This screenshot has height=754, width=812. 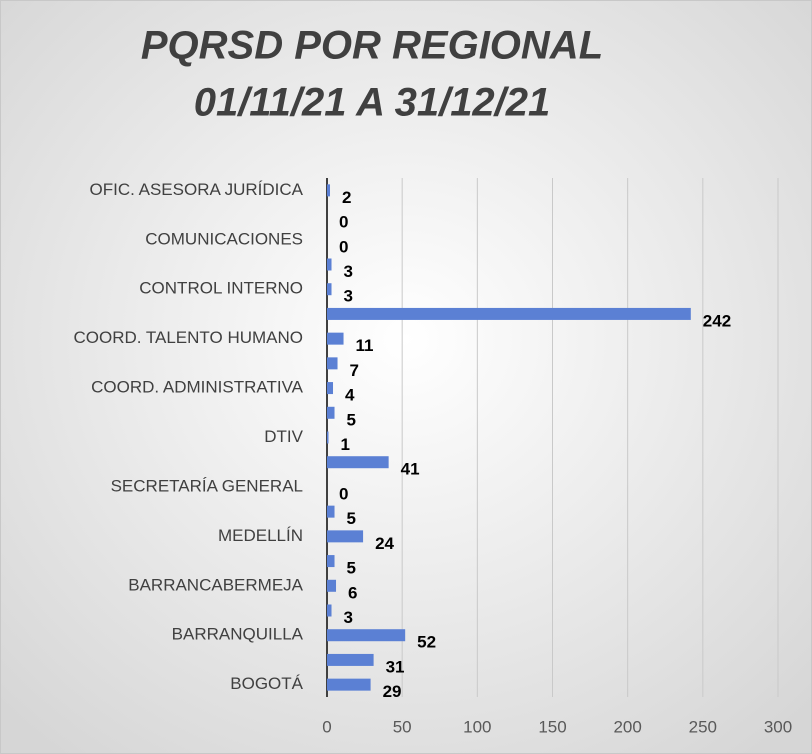 What do you see at coordinates (627, 726) in the screenshot?
I see `x-tick-label: 200` at bounding box center [627, 726].